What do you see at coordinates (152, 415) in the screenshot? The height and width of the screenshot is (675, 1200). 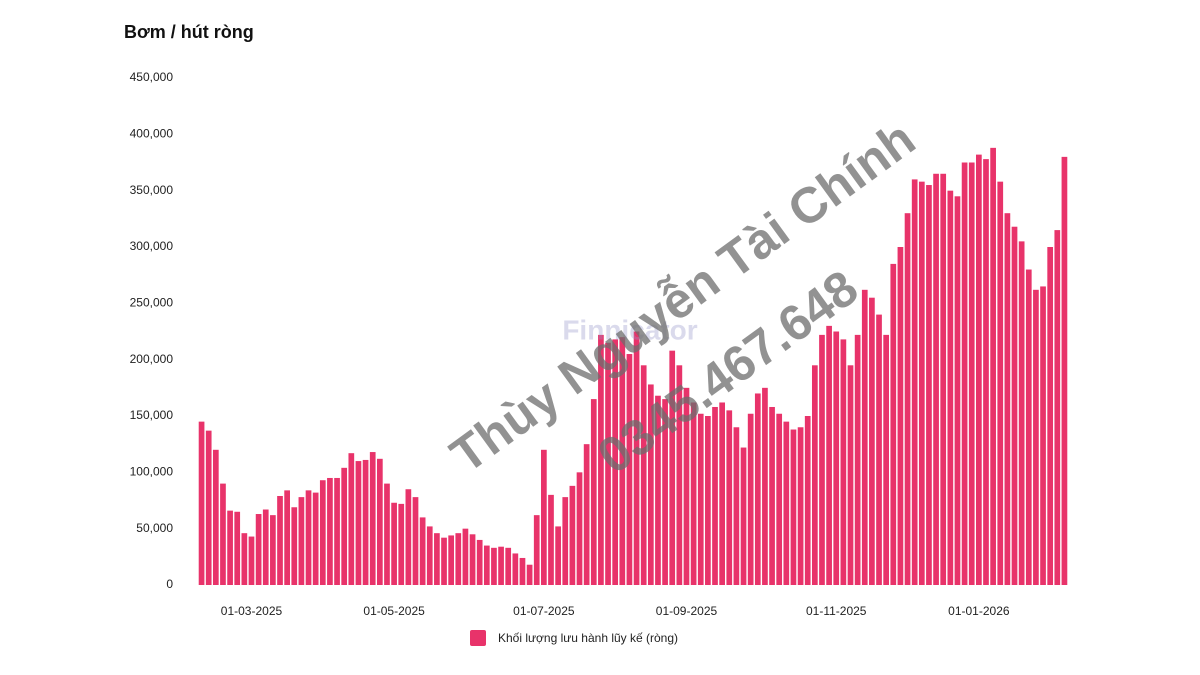 I see `y-tick-label: 150,000` at bounding box center [152, 415].